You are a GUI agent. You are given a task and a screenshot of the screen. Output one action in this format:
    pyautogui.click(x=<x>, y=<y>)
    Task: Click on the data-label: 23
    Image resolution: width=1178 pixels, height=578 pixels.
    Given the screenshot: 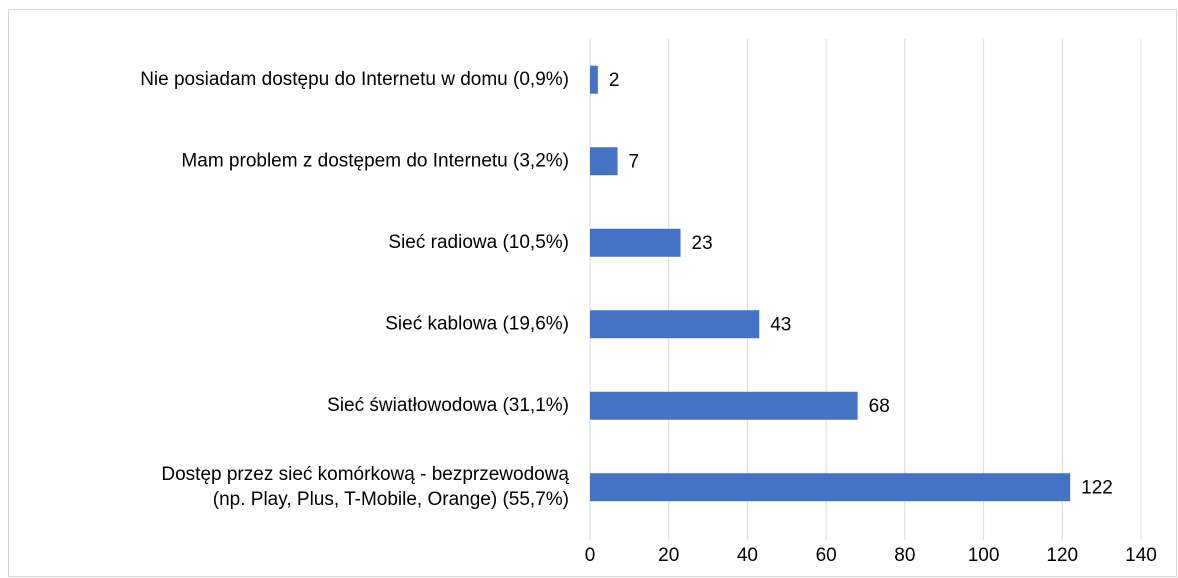 What is the action you would take?
    pyautogui.click(x=702, y=243)
    